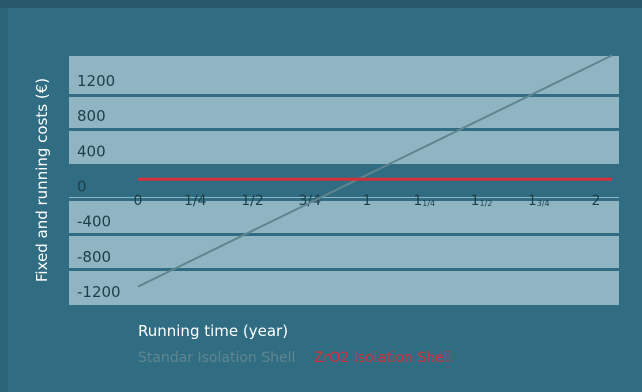 The height and width of the screenshot is (392, 642). Describe the element at coordinates (252, 201) in the screenshot. I see `x-tick-label: 1/2` at that location.